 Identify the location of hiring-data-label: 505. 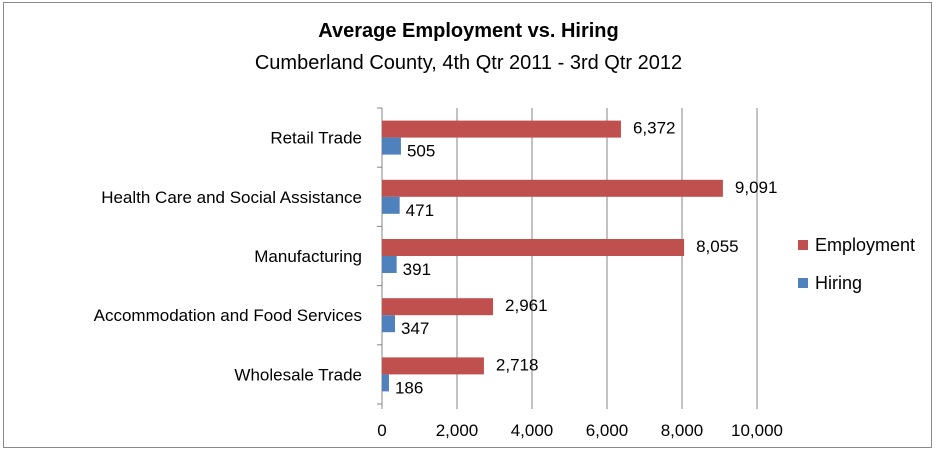
(421, 151).